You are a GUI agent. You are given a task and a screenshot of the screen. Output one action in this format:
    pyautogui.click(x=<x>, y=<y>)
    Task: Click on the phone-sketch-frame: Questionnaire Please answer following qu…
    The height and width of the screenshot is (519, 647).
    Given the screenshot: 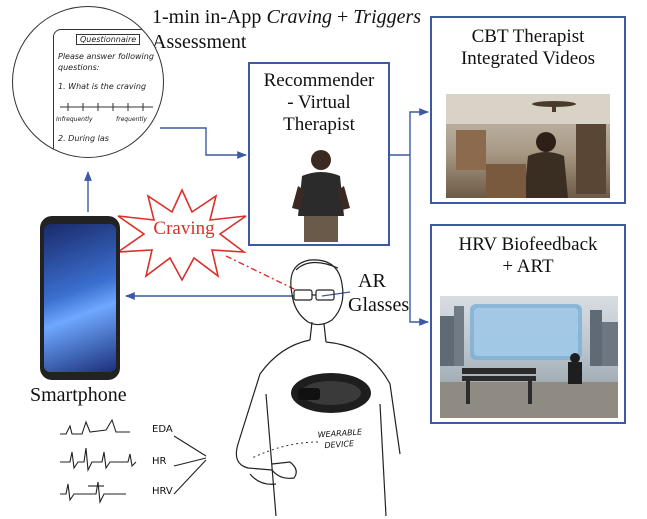 What is the action you would take?
    pyautogui.click(x=108, y=93)
    